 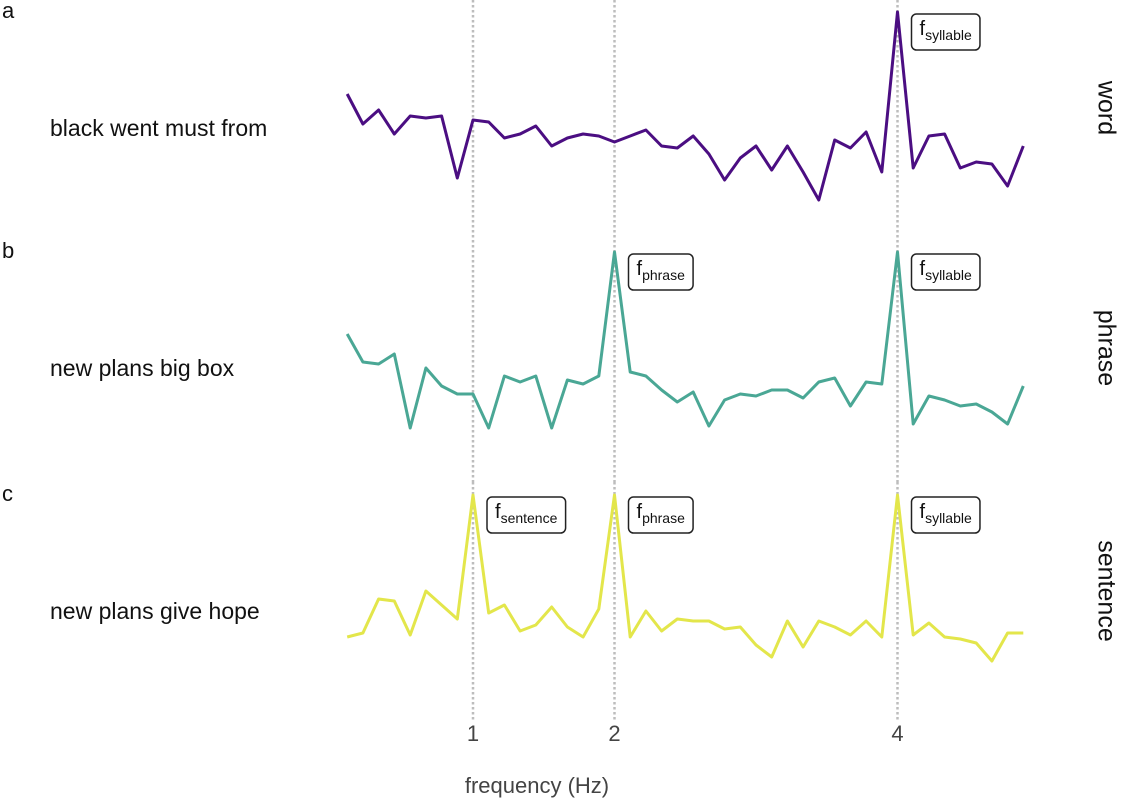 I want to click on panel-letter: b, so click(x=8, y=250).